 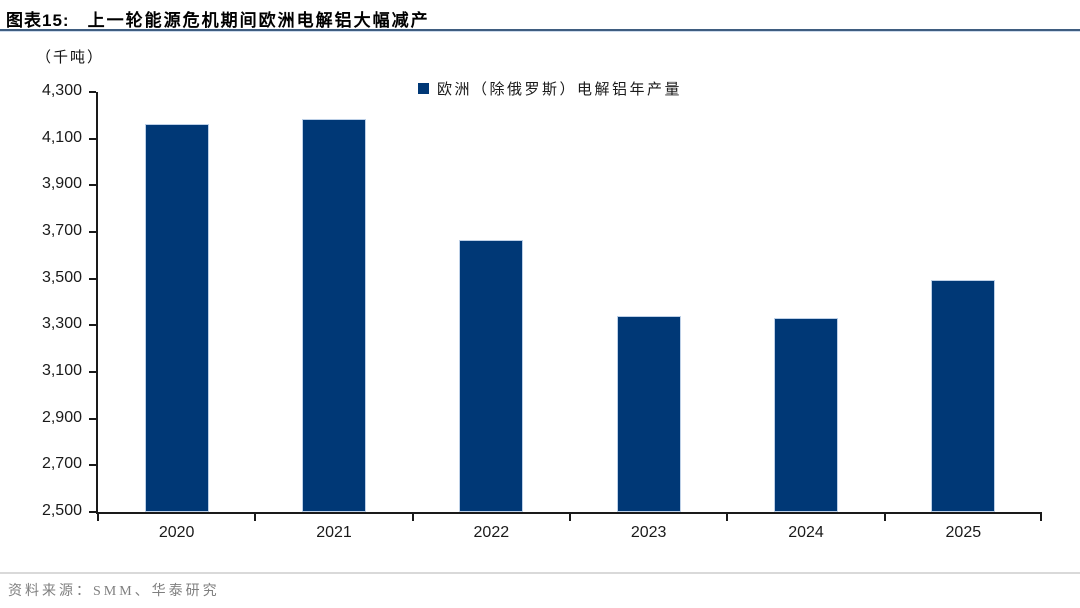 I want to click on bar-2024, so click(x=806, y=415).